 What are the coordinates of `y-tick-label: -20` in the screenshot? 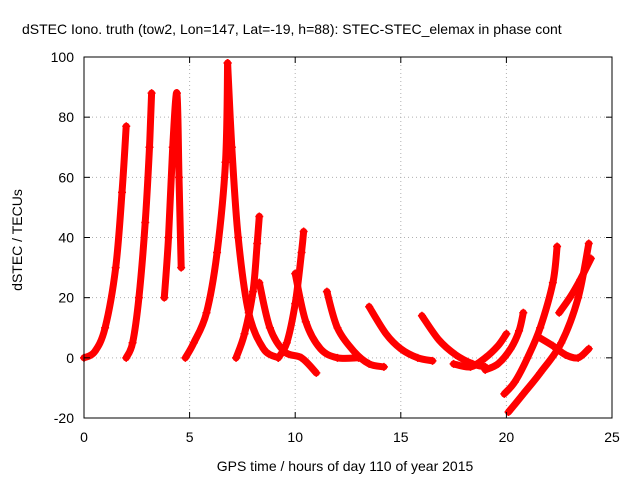 It's located at (64, 418).